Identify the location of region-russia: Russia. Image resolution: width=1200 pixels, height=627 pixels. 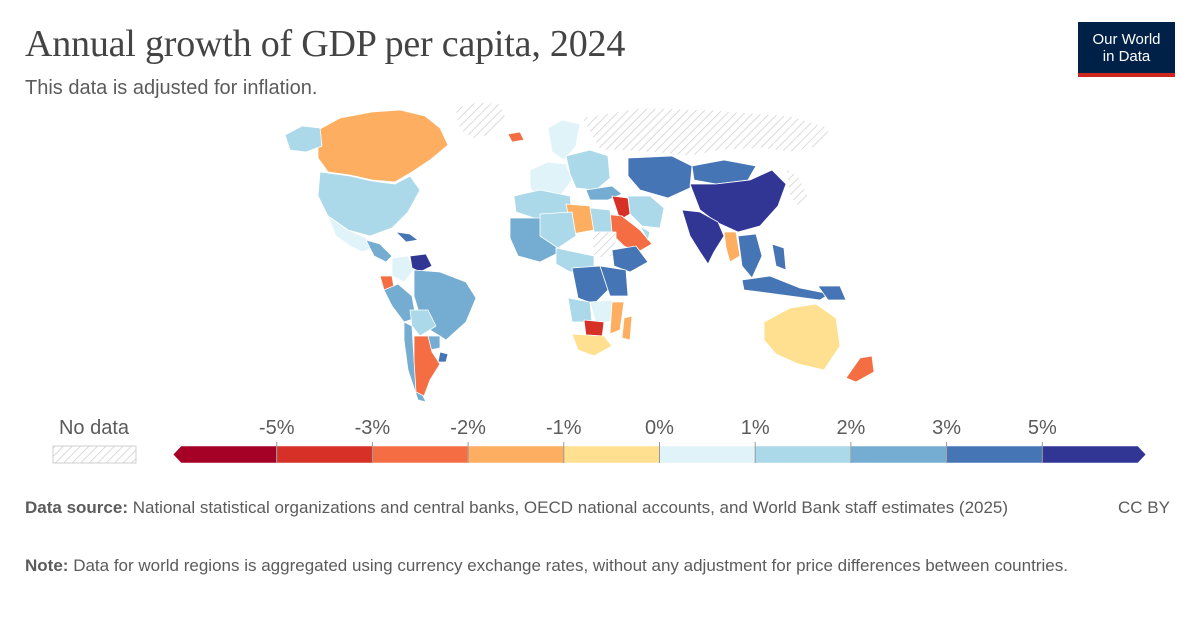
(706, 132).